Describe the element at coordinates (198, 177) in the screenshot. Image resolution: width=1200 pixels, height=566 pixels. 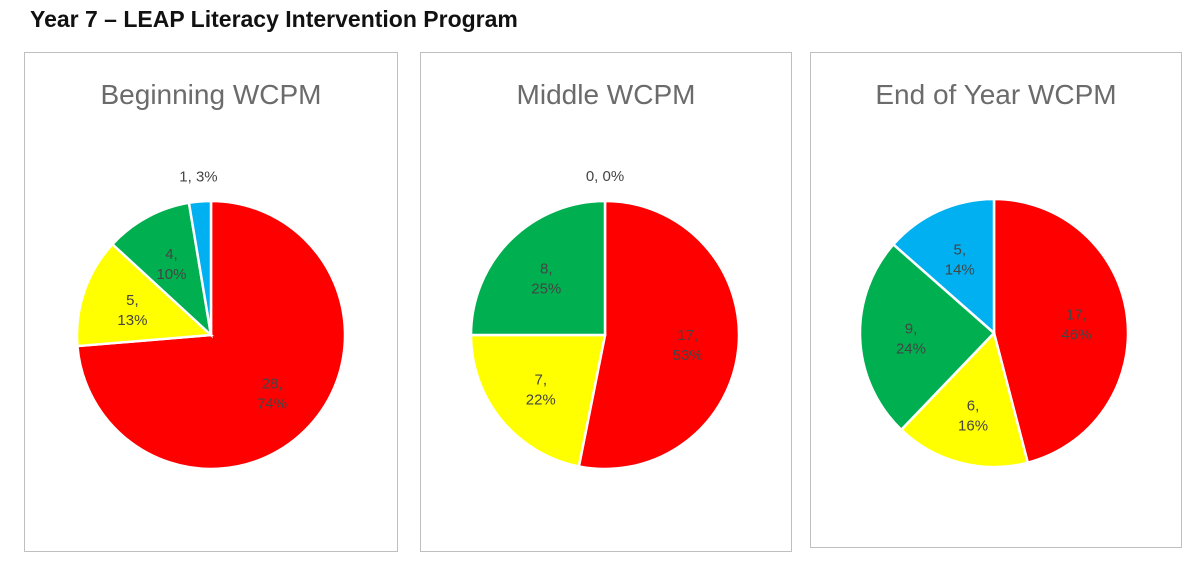
I see `slice-value-label: 1, 3%` at that location.